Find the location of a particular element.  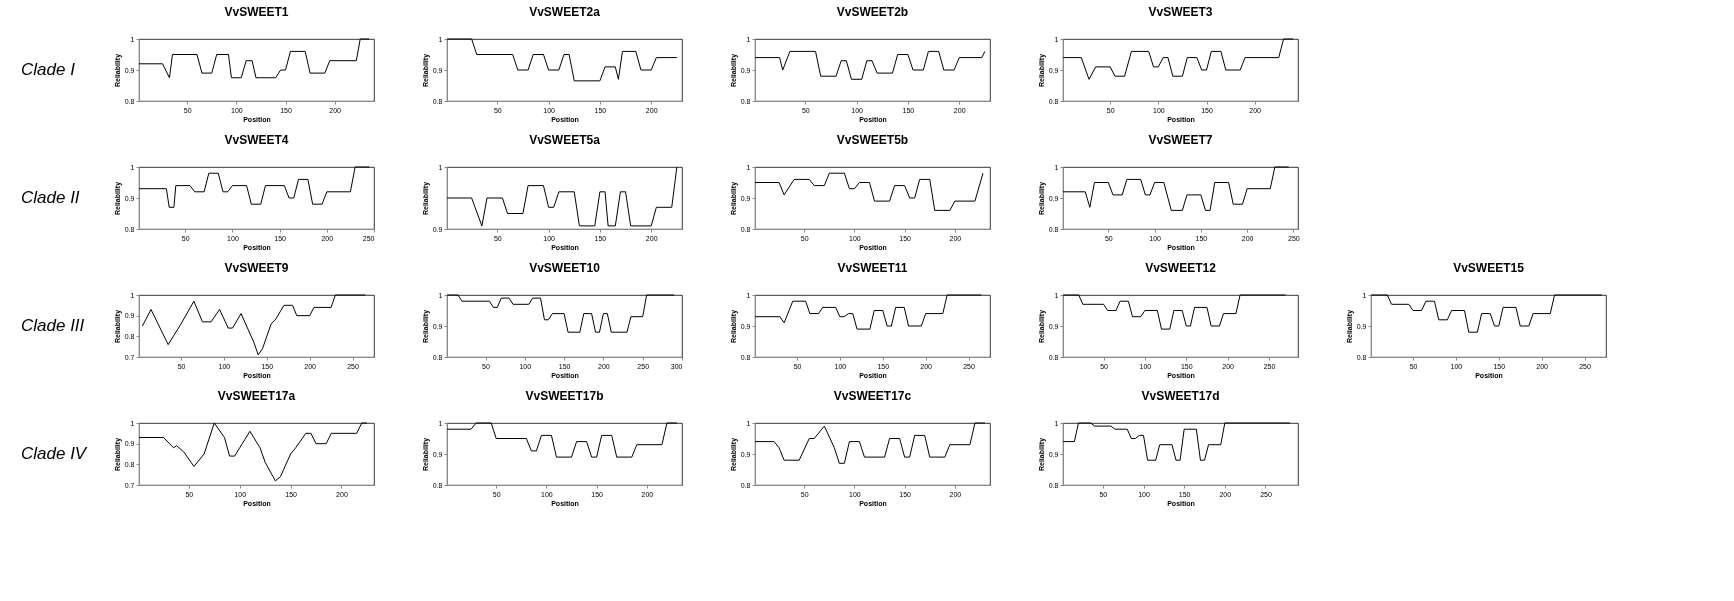

chart-title: VvSWEET17c is located at coordinates (872, 396).